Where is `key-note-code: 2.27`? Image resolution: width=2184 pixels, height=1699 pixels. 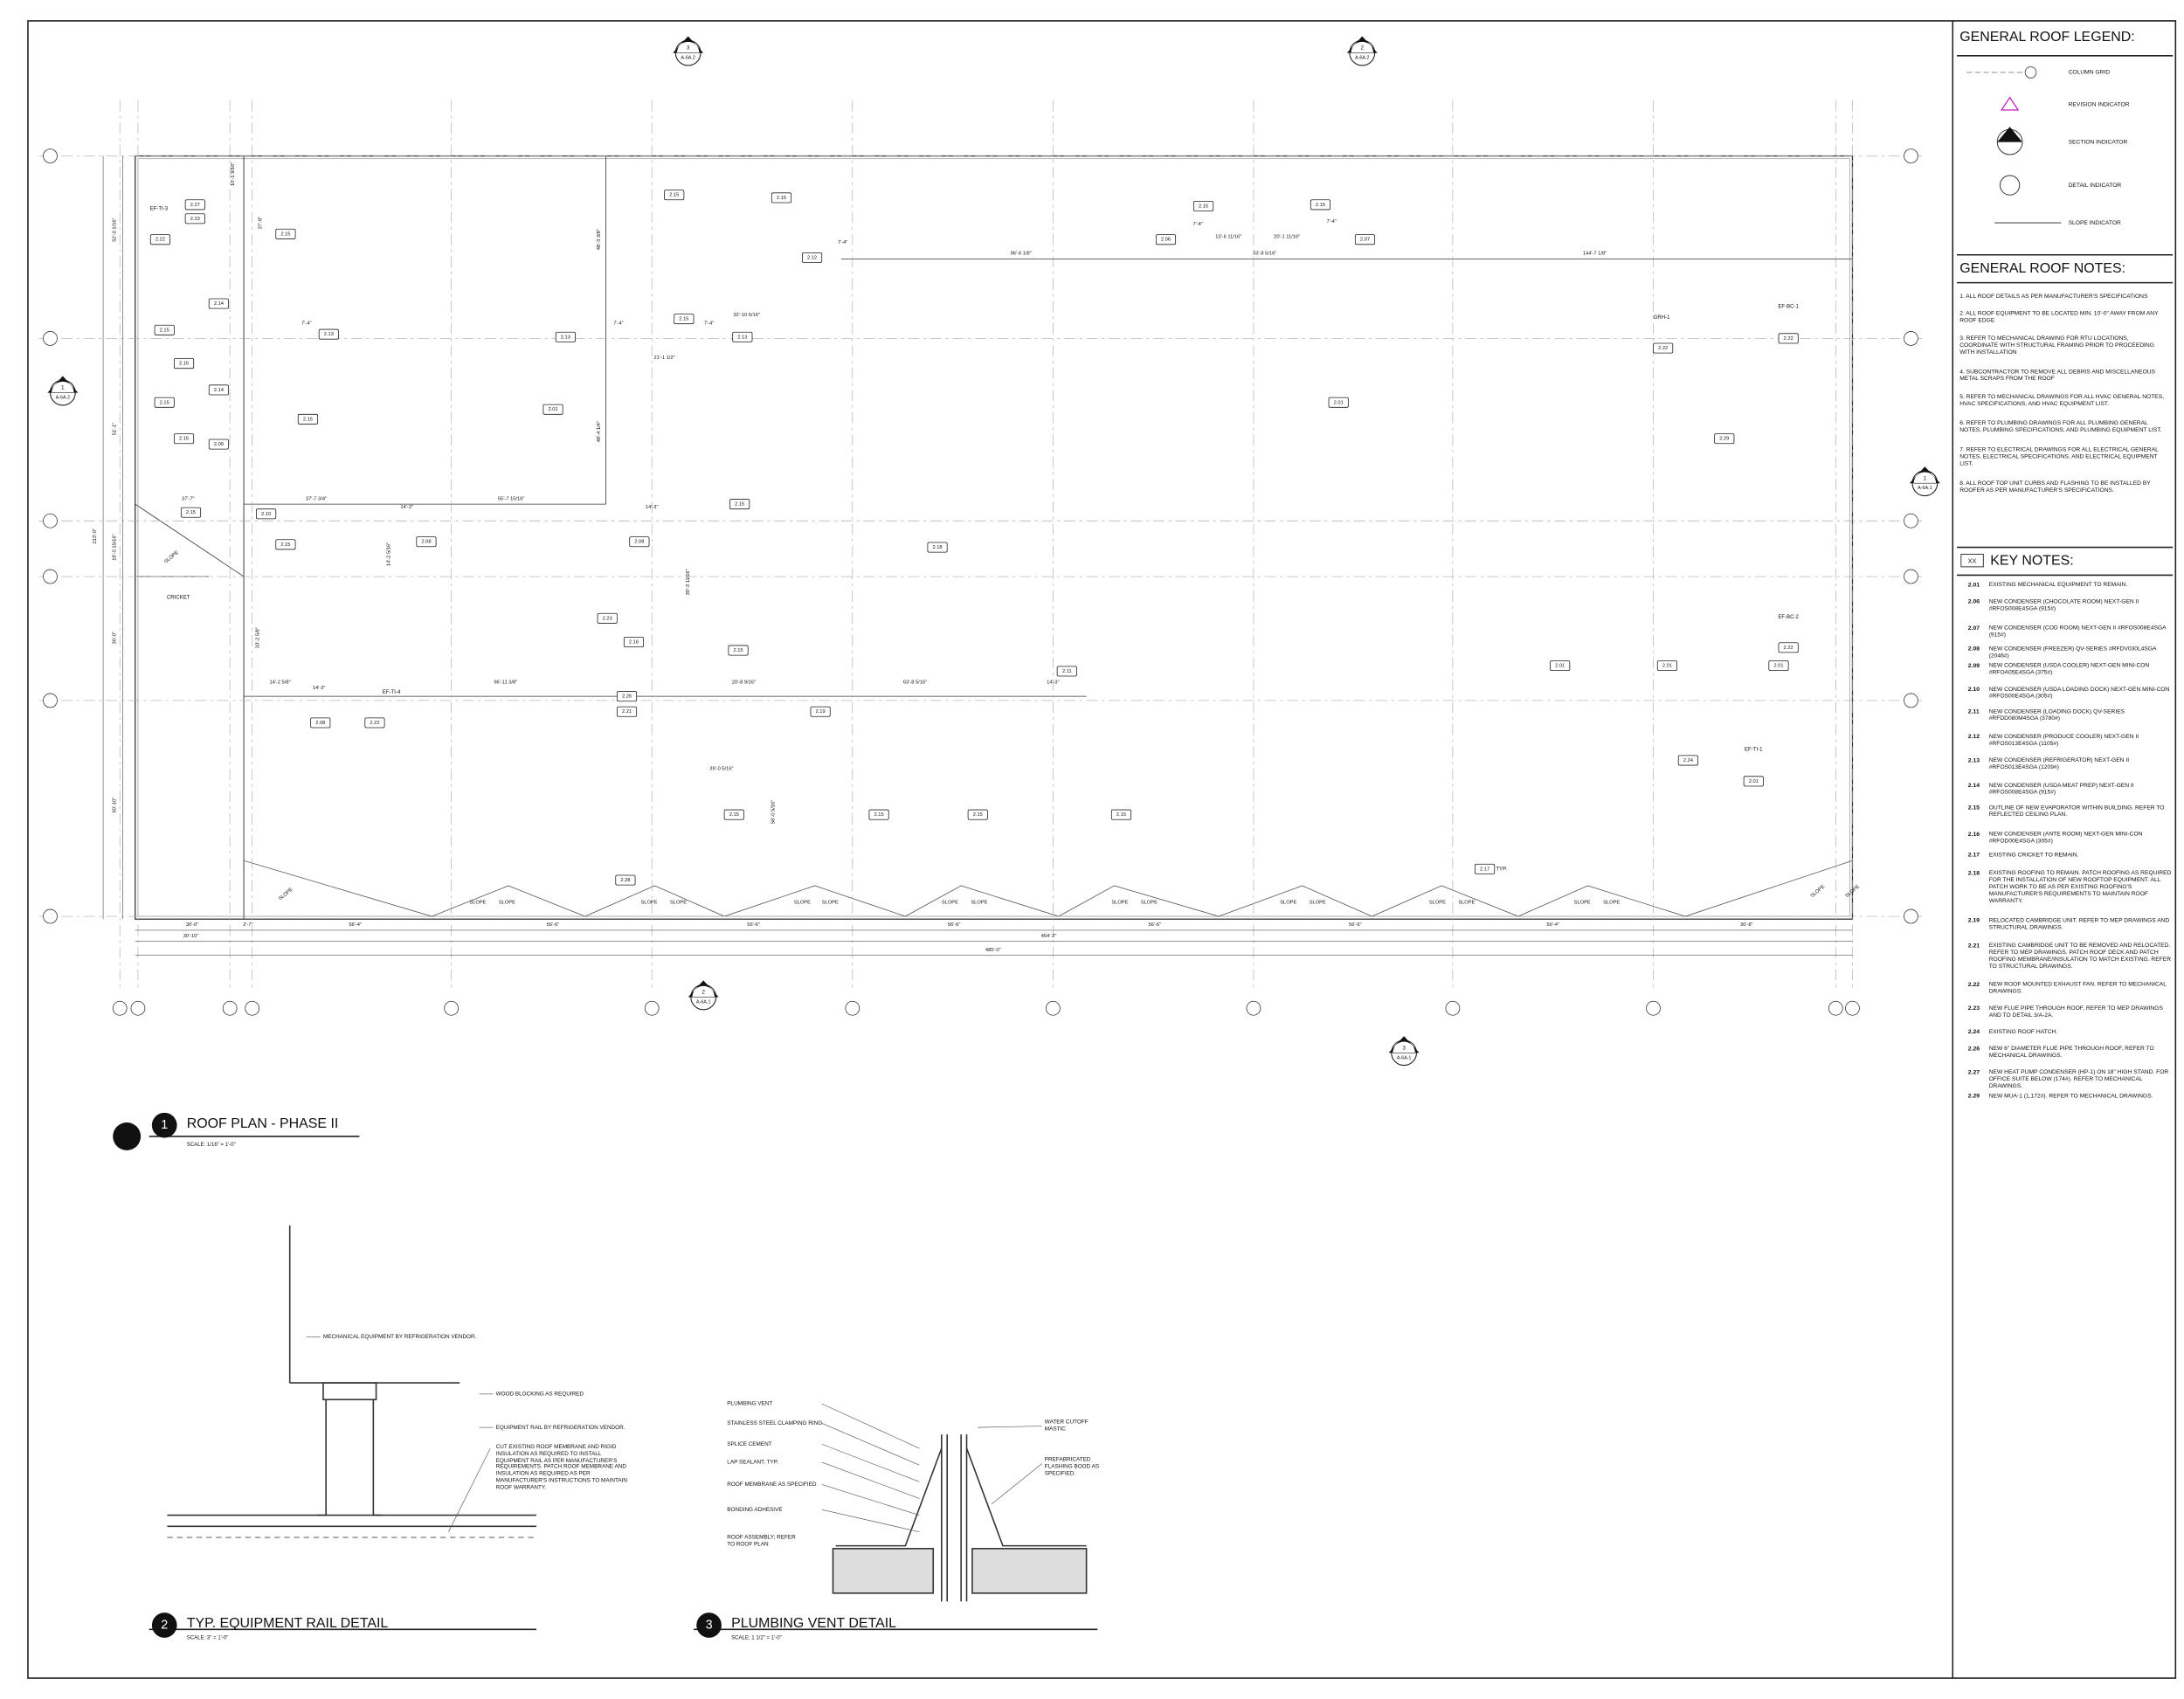 key-note-code: 2.27 is located at coordinates (1974, 1072).